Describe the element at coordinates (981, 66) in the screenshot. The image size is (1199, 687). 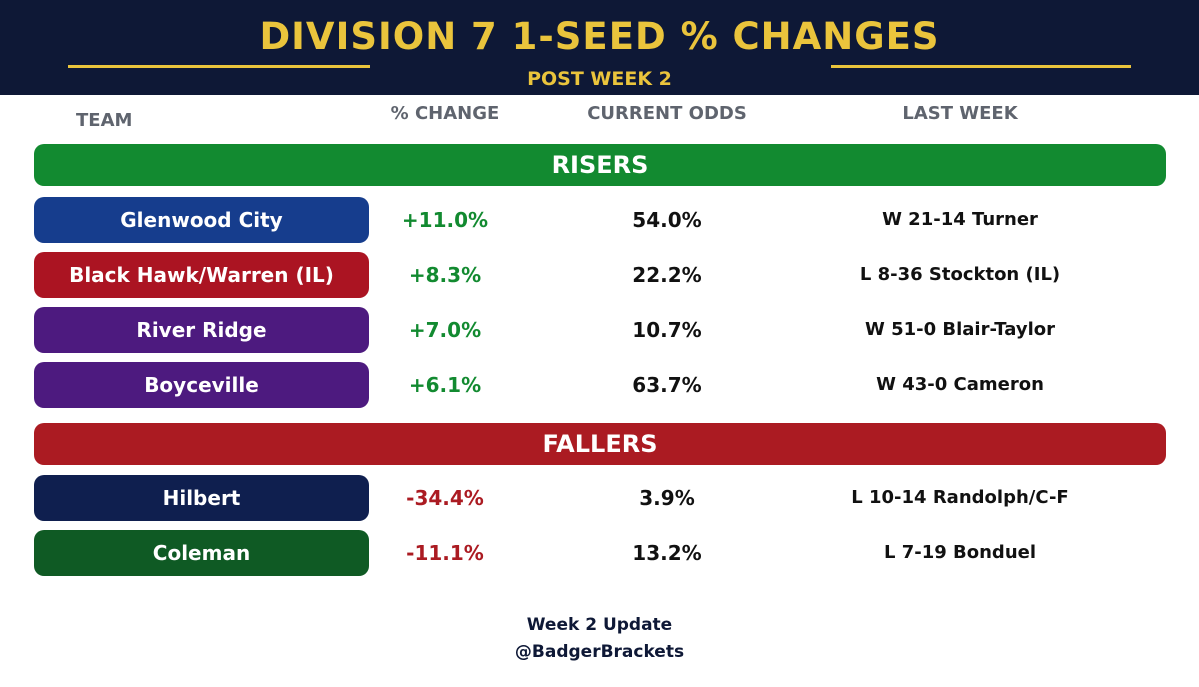
I see `header-rule-right` at that location.